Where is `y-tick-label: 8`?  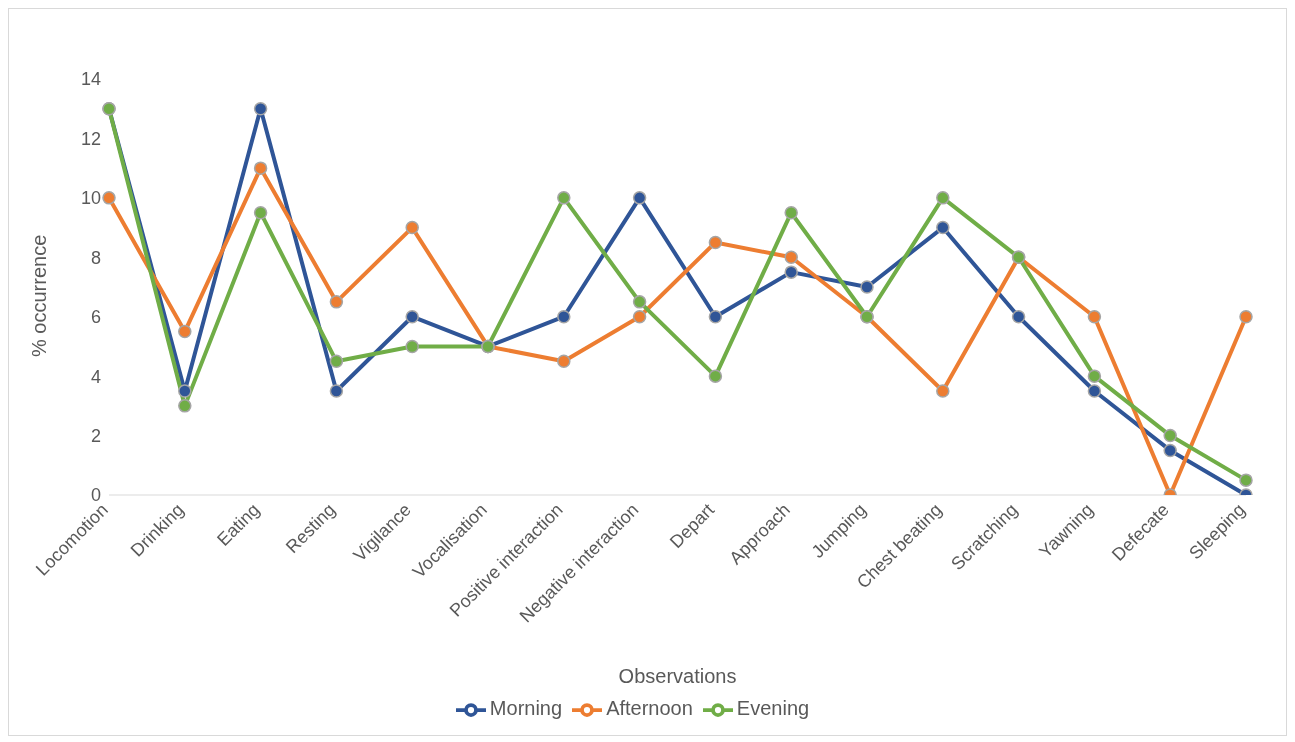 y-tick-label: 8 is located at coordinates (95, 257).